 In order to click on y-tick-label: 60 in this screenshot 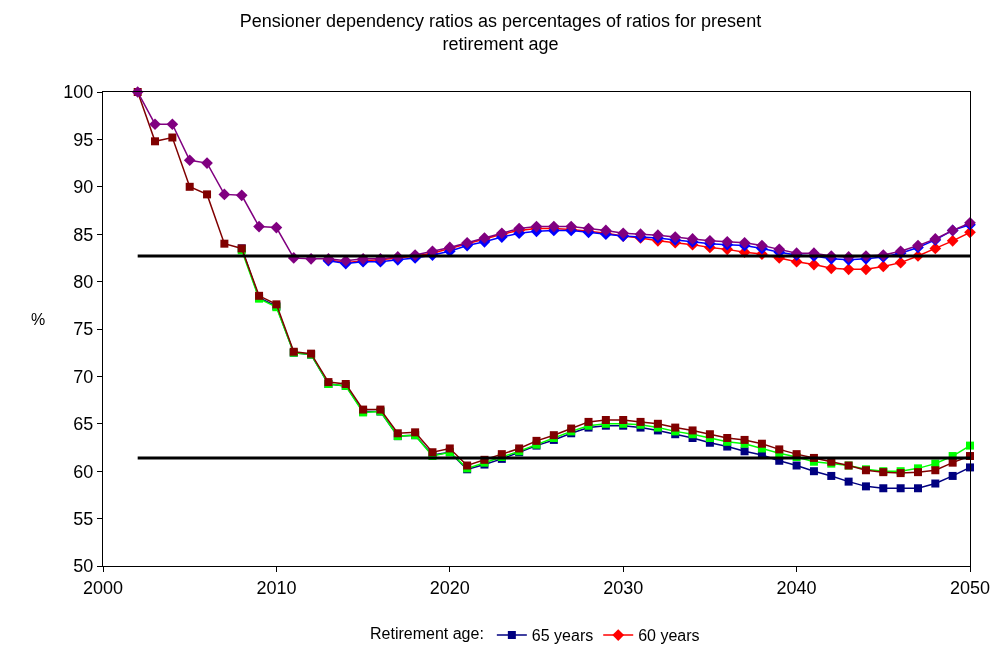, I will do `click(83, 471)`.